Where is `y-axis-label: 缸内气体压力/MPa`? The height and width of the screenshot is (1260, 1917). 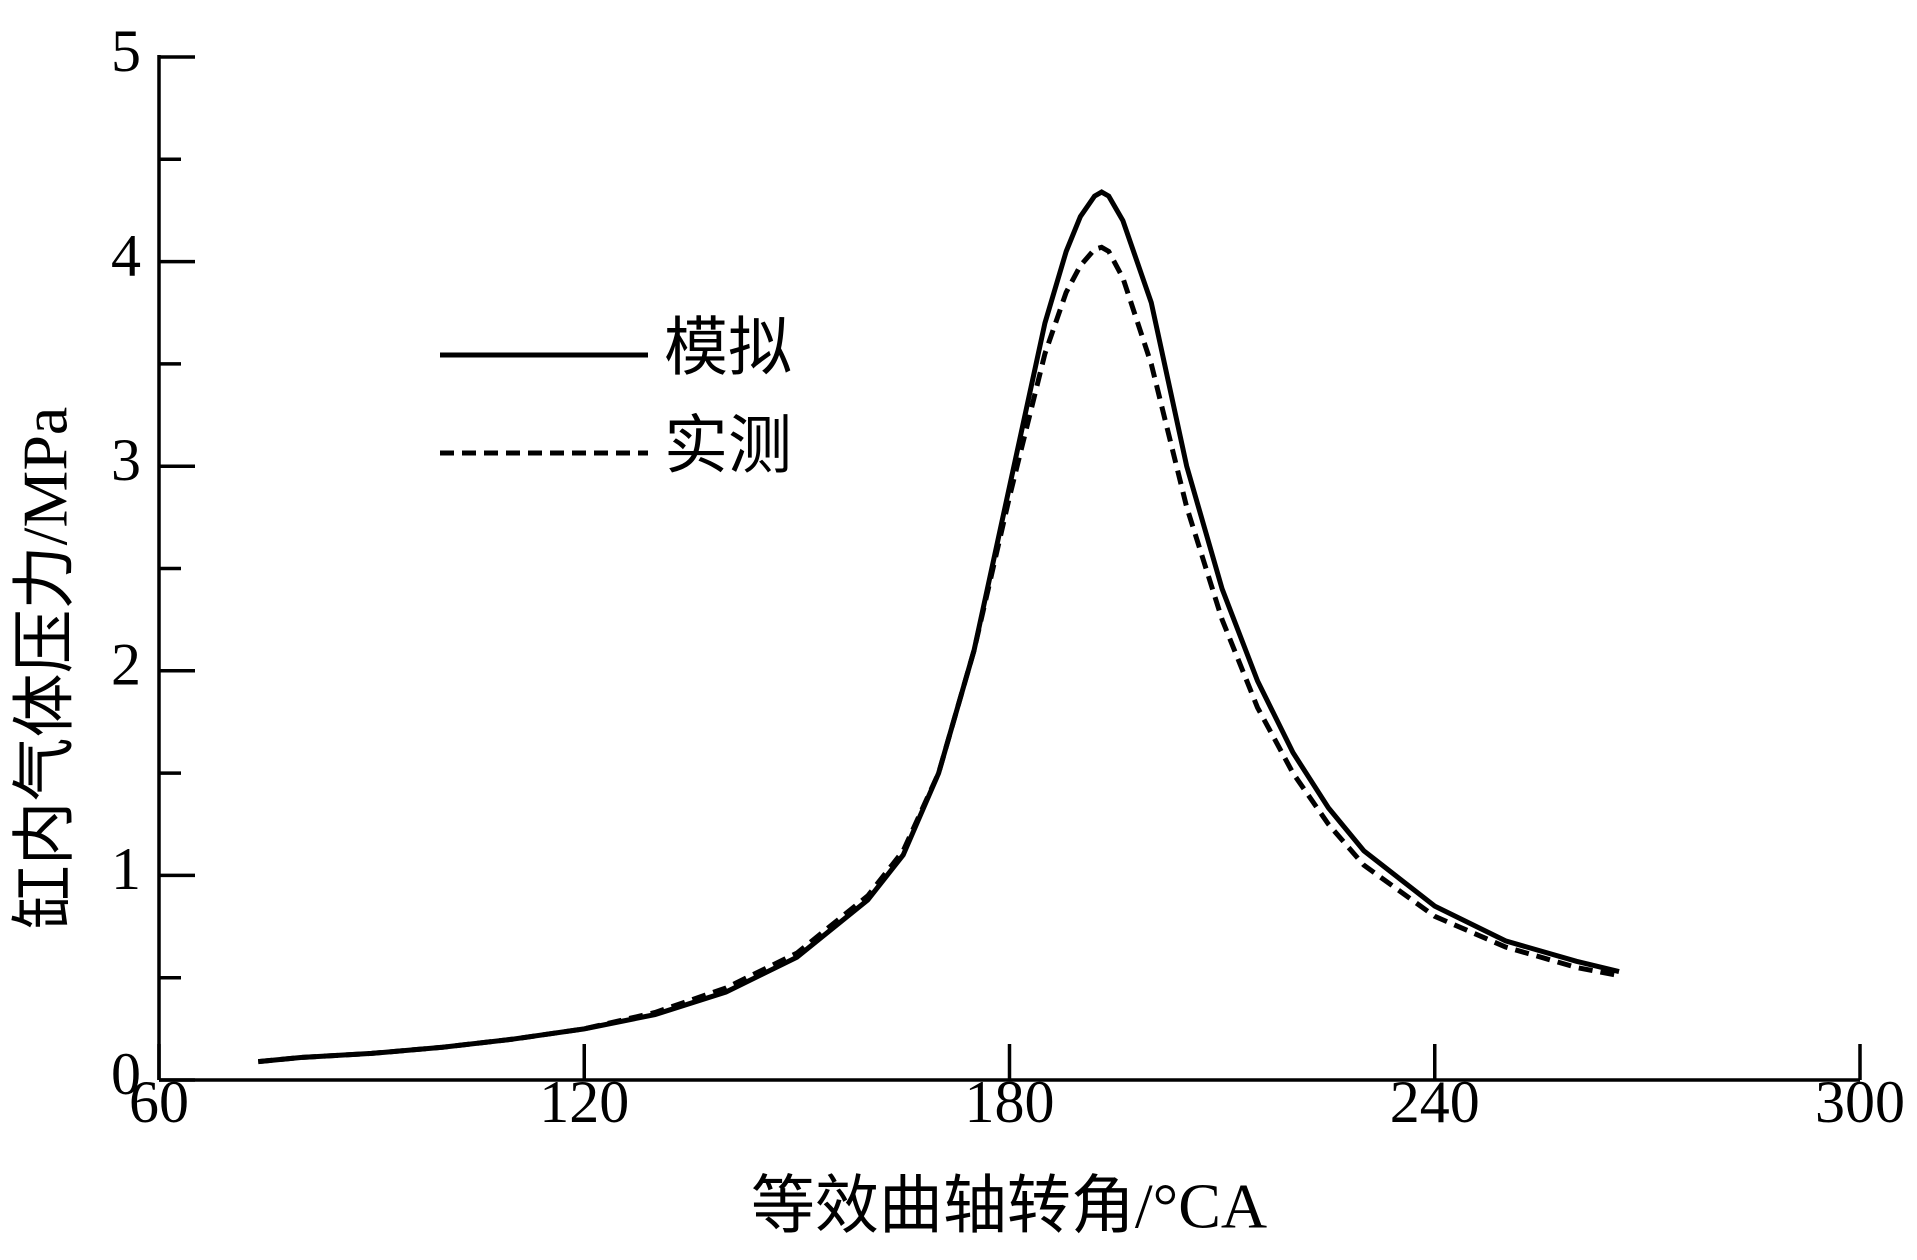 y-axis-label: 缸内气体压力/MPa is located at coordinates (45, 668).